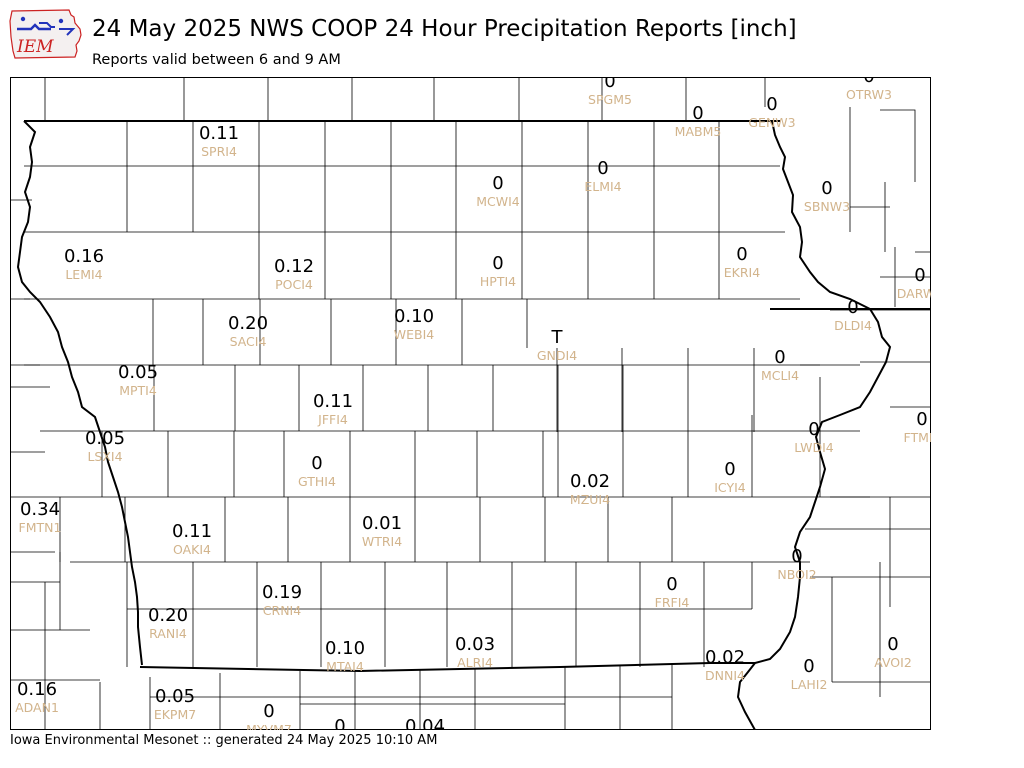  Describe the element at coordinates (557, 337) in the screenshot. I see `precip-value: T` at that location.